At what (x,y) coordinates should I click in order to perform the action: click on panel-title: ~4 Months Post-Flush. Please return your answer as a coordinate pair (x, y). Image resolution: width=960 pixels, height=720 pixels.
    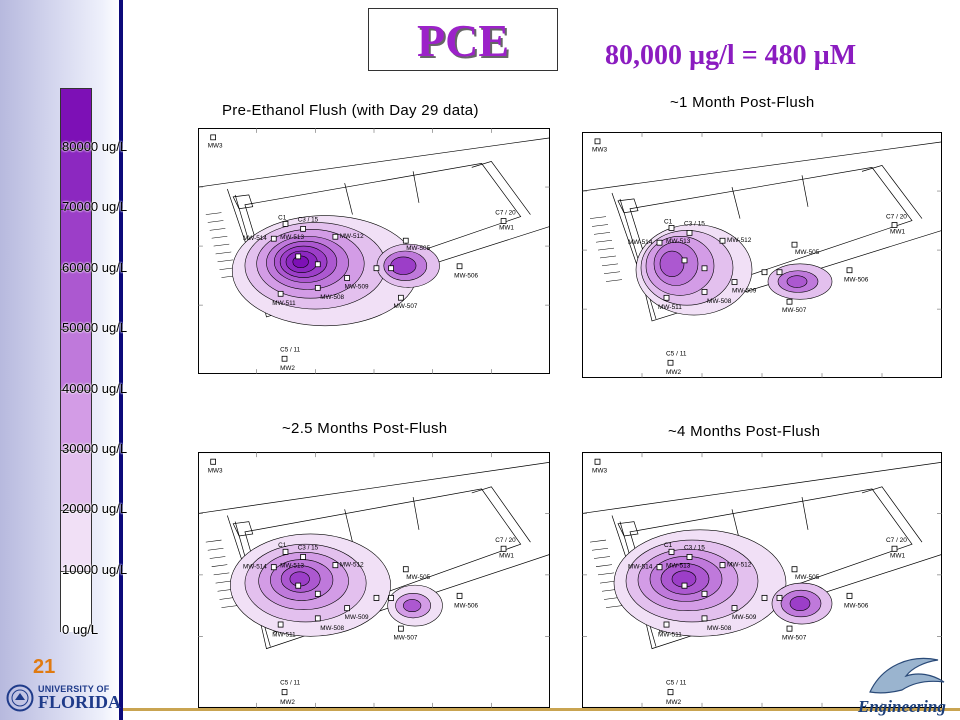
    Looking at the image, I should click on (744, 431).